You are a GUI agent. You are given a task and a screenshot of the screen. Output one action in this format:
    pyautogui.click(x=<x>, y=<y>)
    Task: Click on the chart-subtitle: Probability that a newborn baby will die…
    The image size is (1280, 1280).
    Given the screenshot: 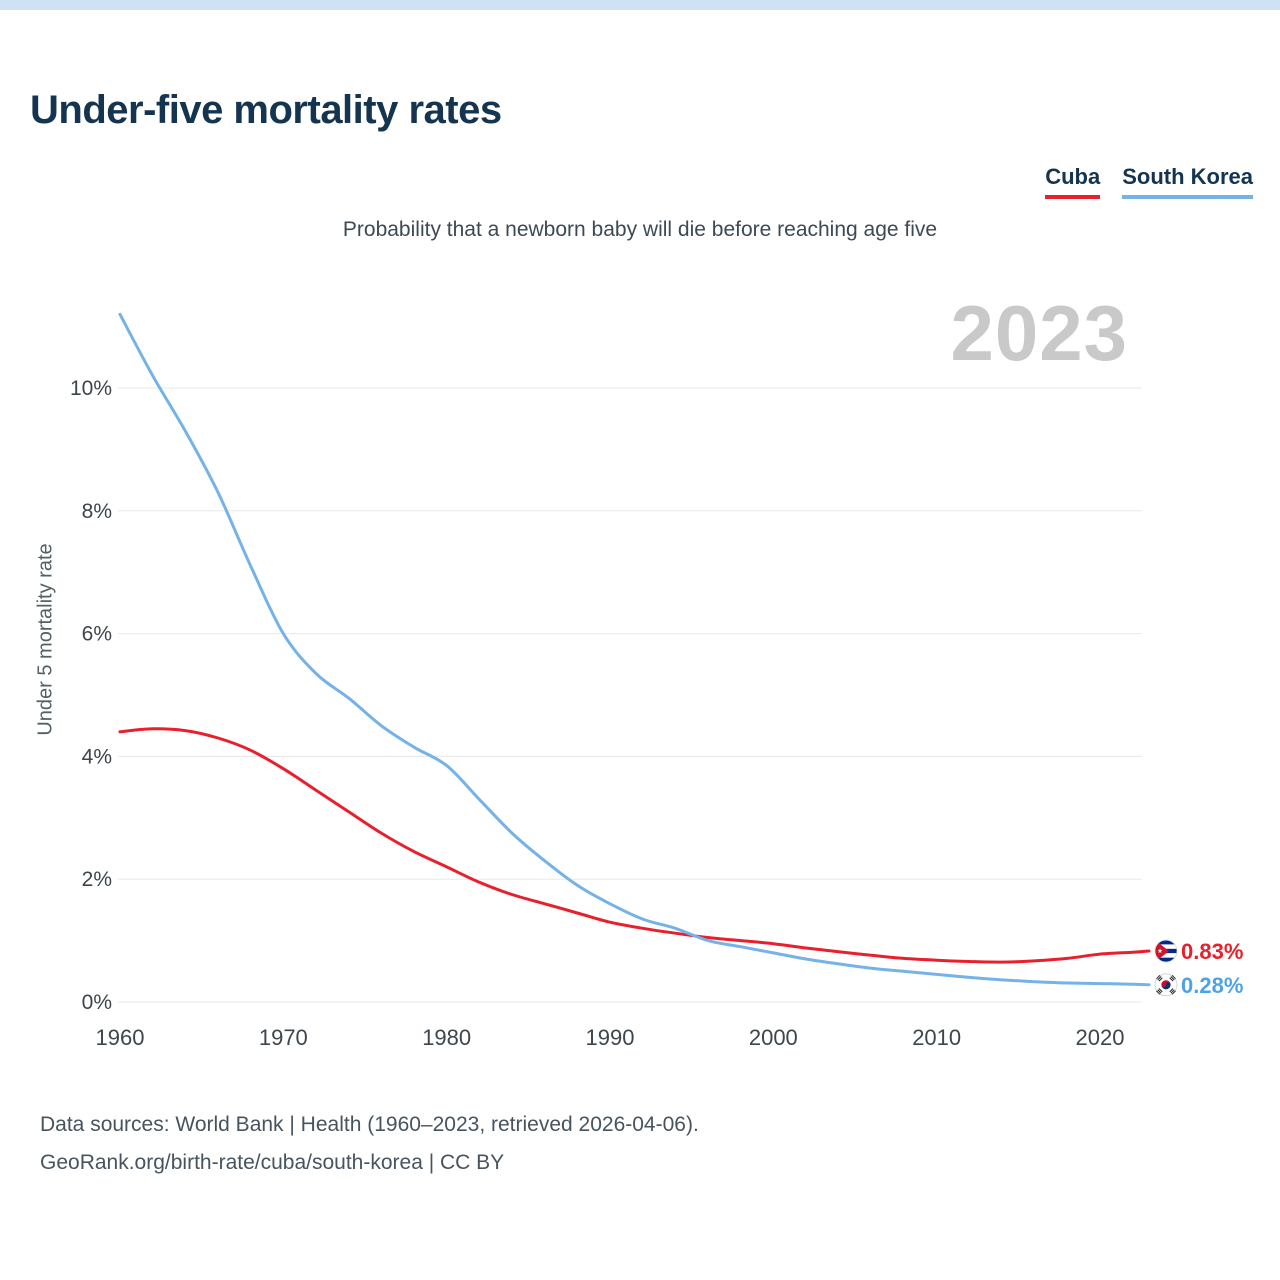 What is the action you would take?
    pyautogui.click(x=640, y=229)
    